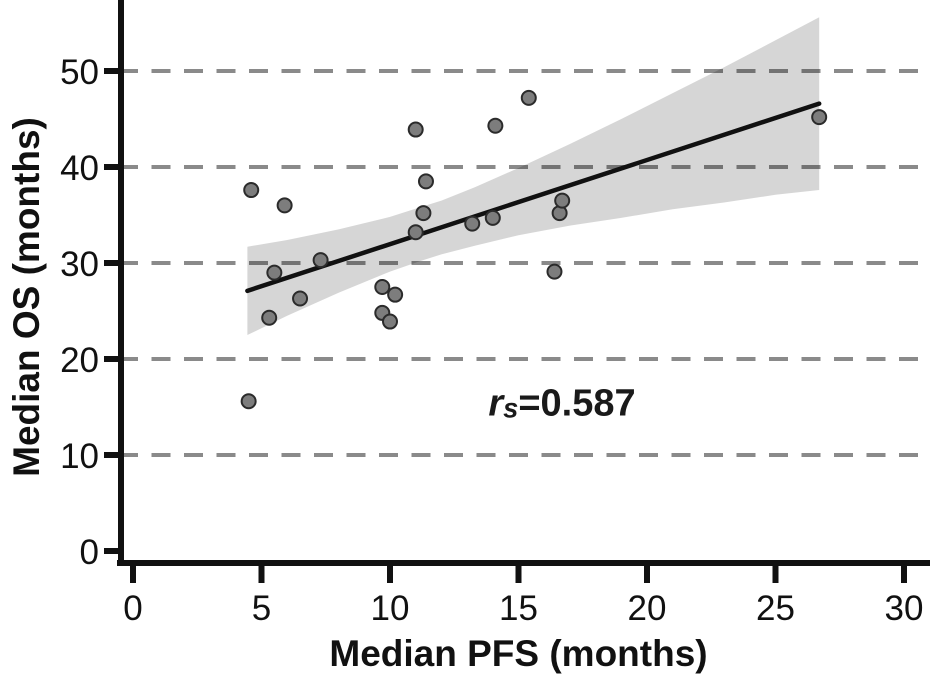 The height and width of the screenshot is (679, 932). Describe the element at coordinates (261, 608) in the screenshot. I see `x-tick-label: 5` at that location.